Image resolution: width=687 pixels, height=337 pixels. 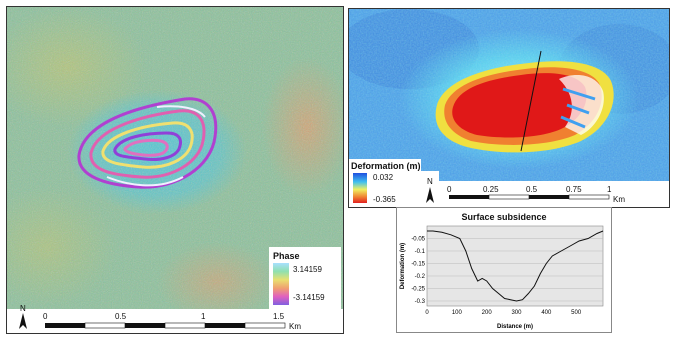 I want to click on profile-transect-line, so click(x=531, y=101).